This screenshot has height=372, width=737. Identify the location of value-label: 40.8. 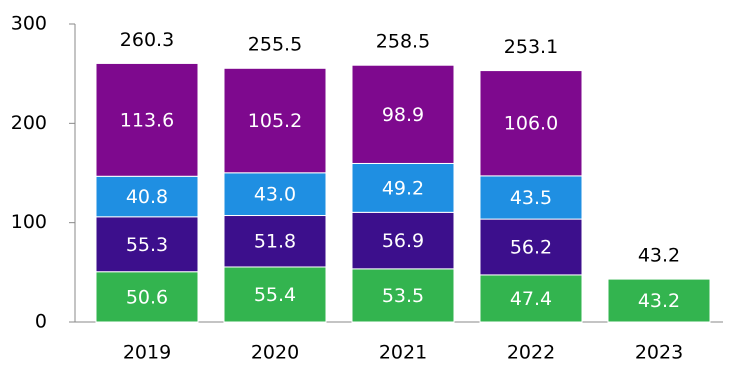
(147, 197).